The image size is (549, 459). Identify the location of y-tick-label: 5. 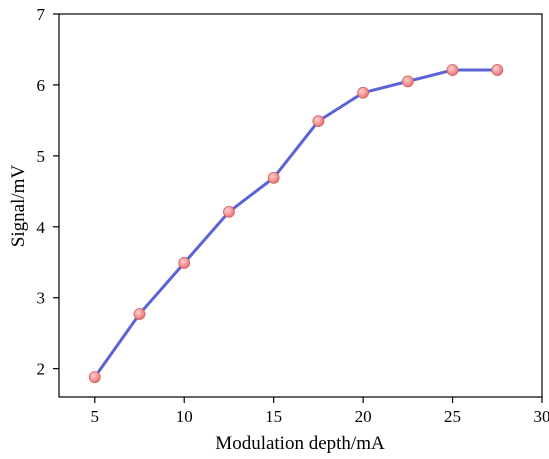
(41, 156).